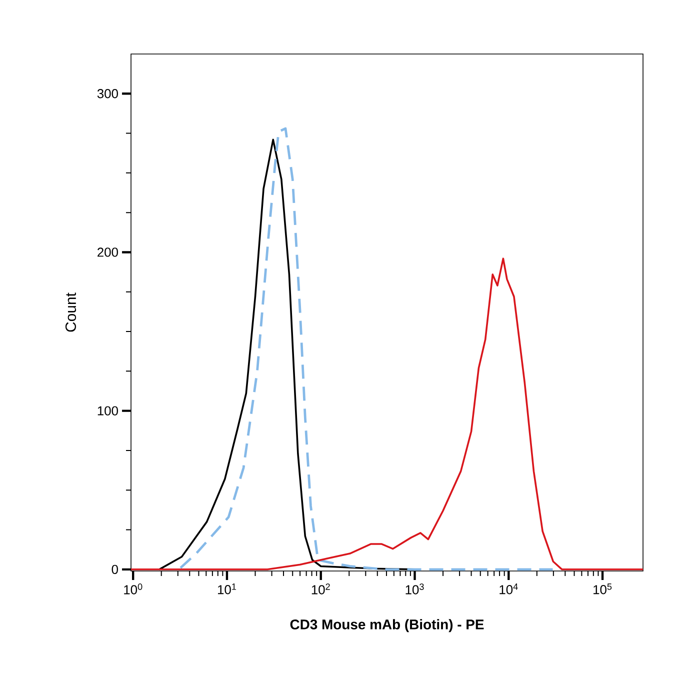 The height and width of the screenshot is (700, 700). Describe the element at coordinates (321, 589) in the screenshot. I see `x-tick-label: 10$^{2}$` at that location.